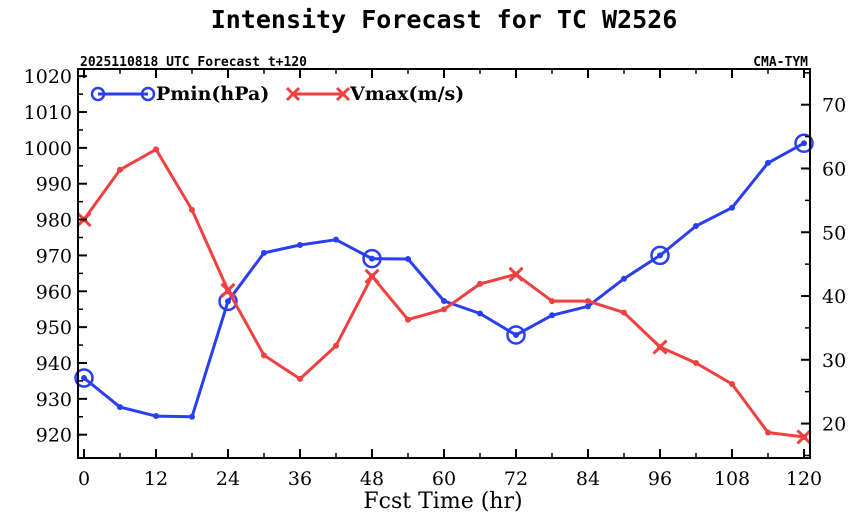 The width and height of the screenshot is (860, 526). What do you see at coordinates (277, 94) in the screenshot?
I see `legend: Pmin(hPa) Vmax(m/s)` at bounding box center [277, 94].